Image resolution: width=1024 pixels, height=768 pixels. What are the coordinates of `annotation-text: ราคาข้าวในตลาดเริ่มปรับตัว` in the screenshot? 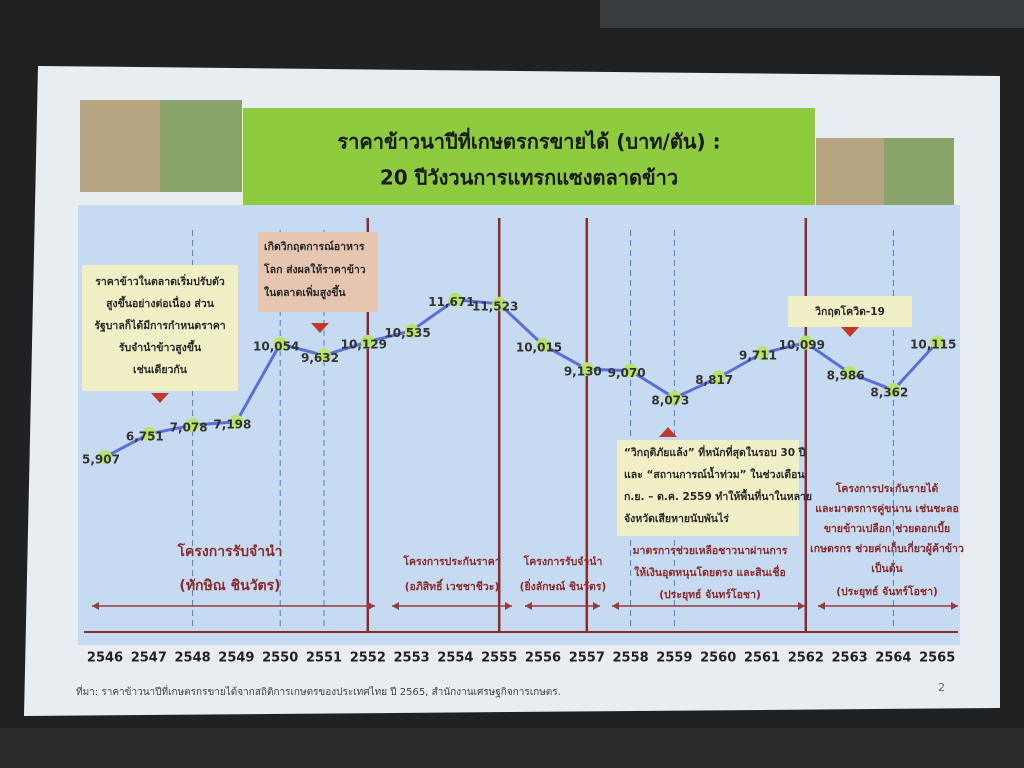 It's located at (160, 280).